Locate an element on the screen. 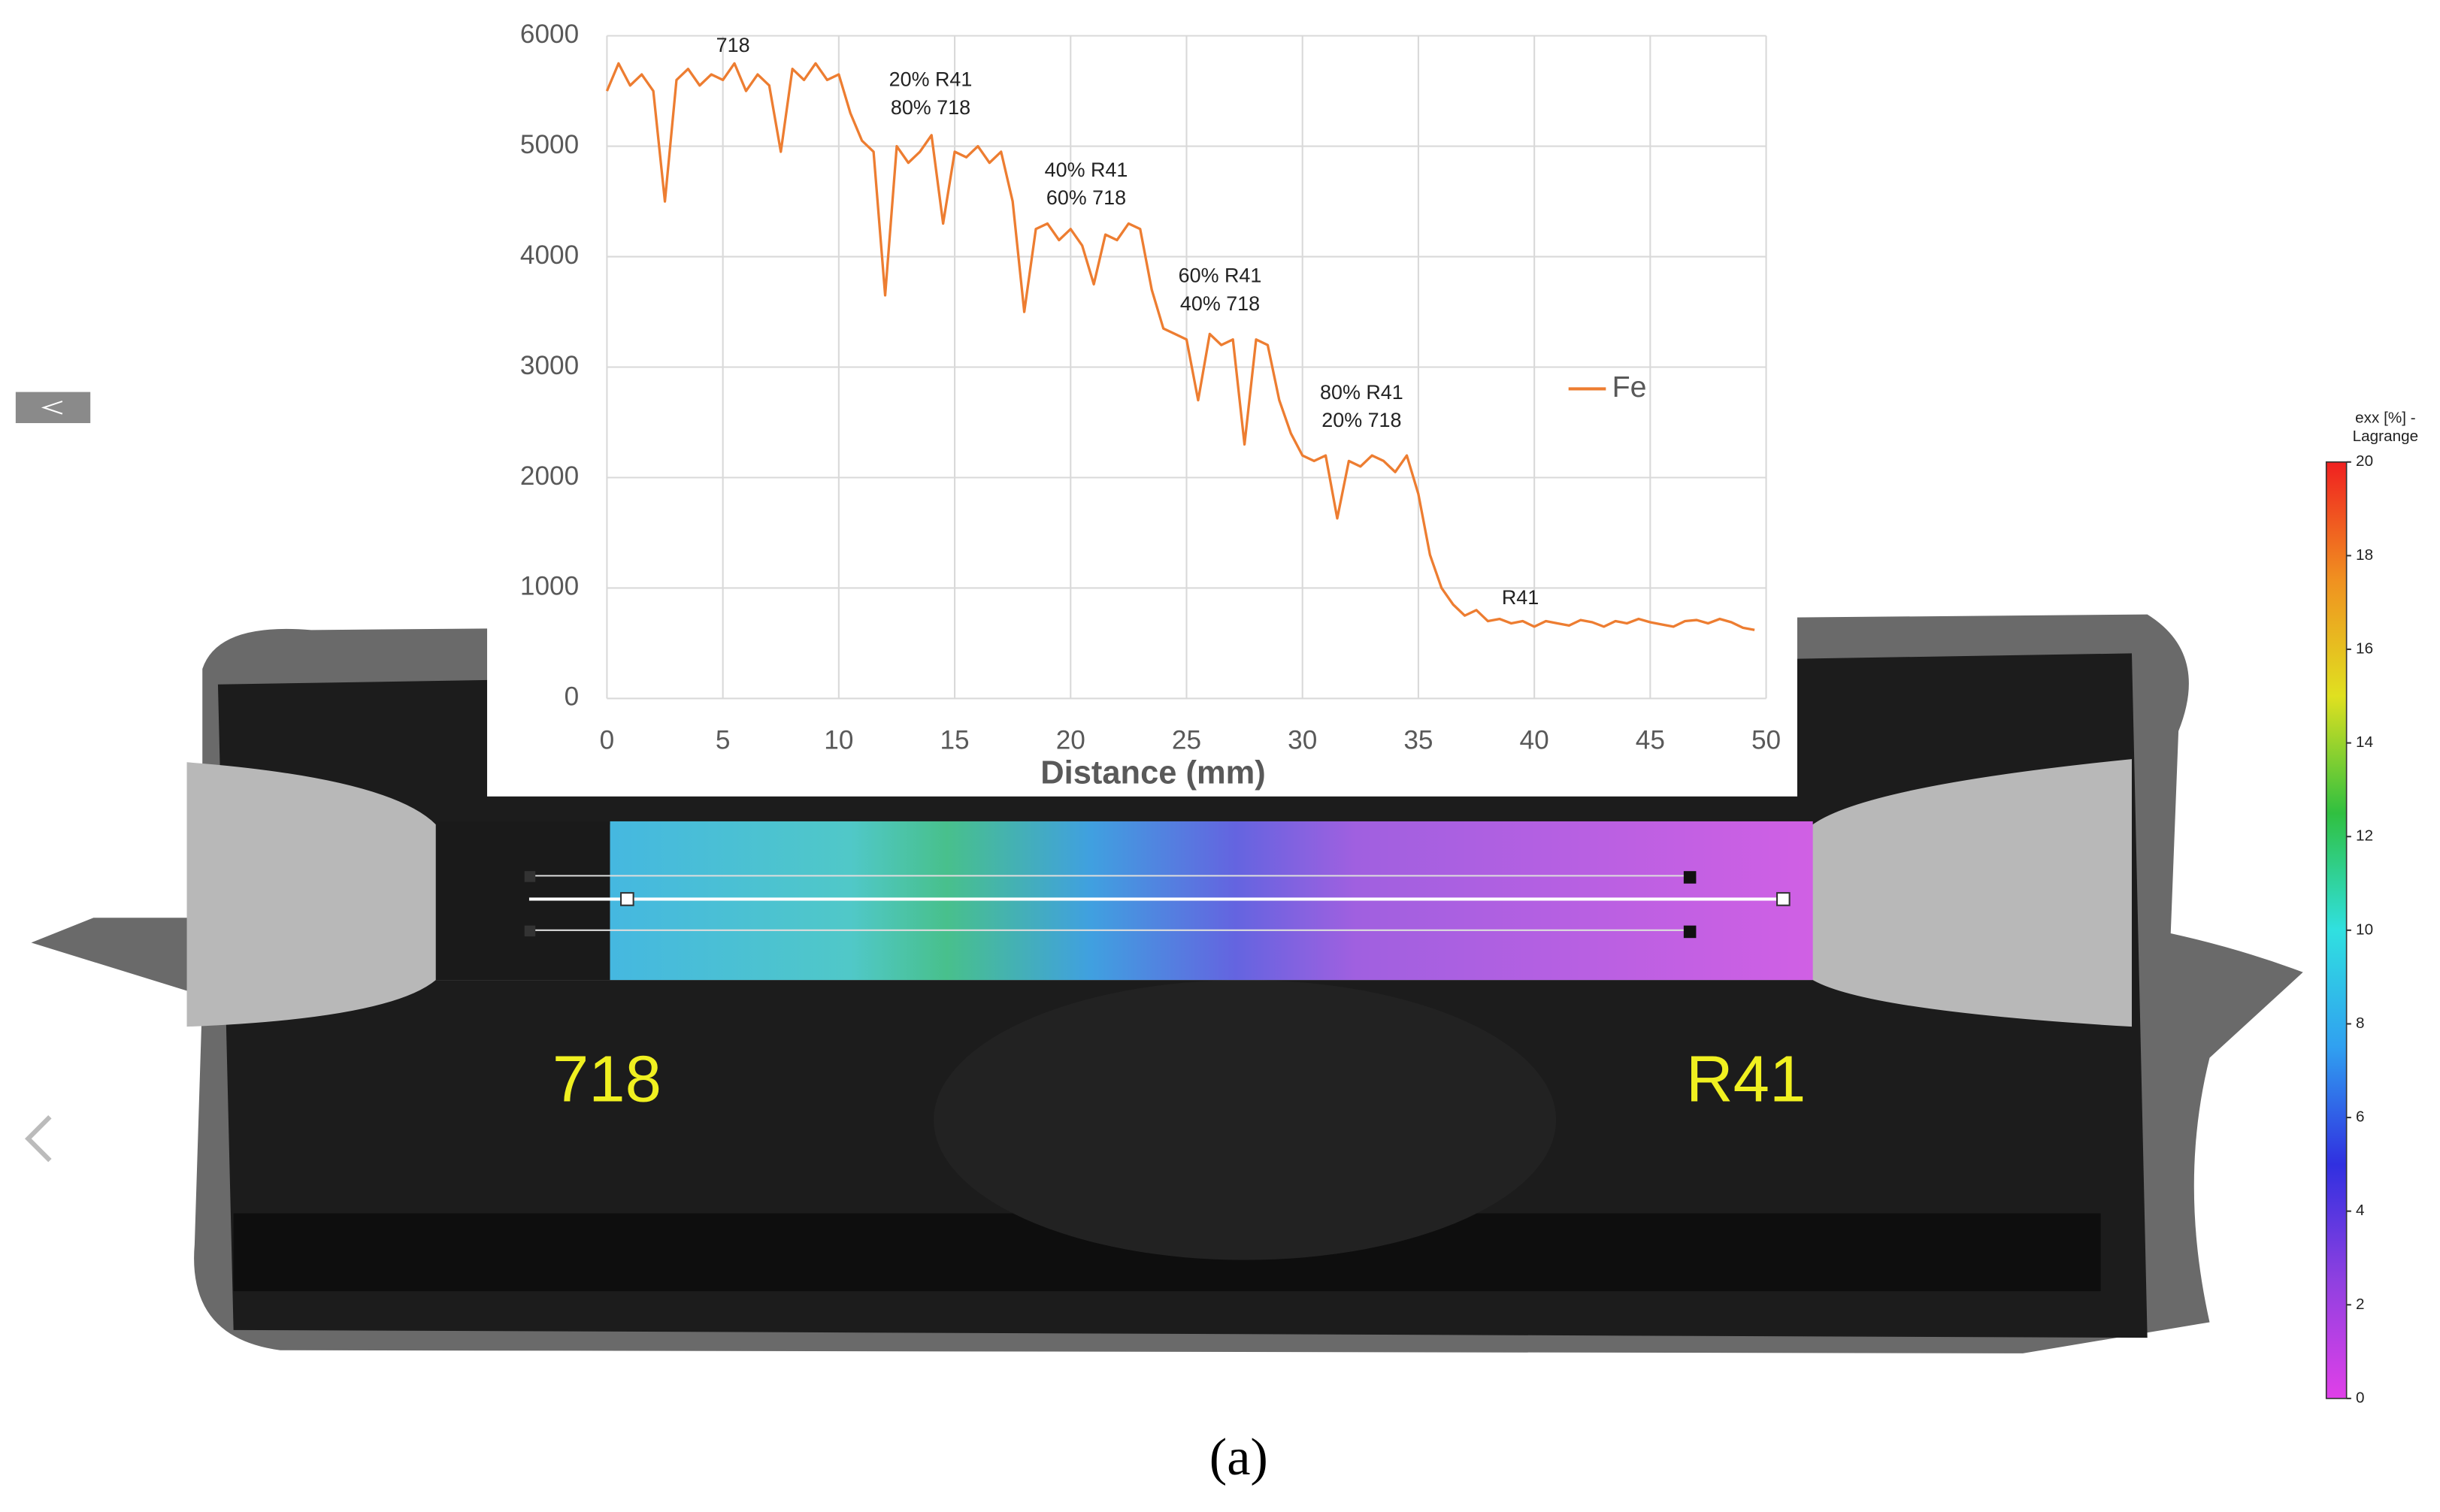 The image size is (2440, 1512). x-tick-label: 5 is located at coordinates (723, 740).